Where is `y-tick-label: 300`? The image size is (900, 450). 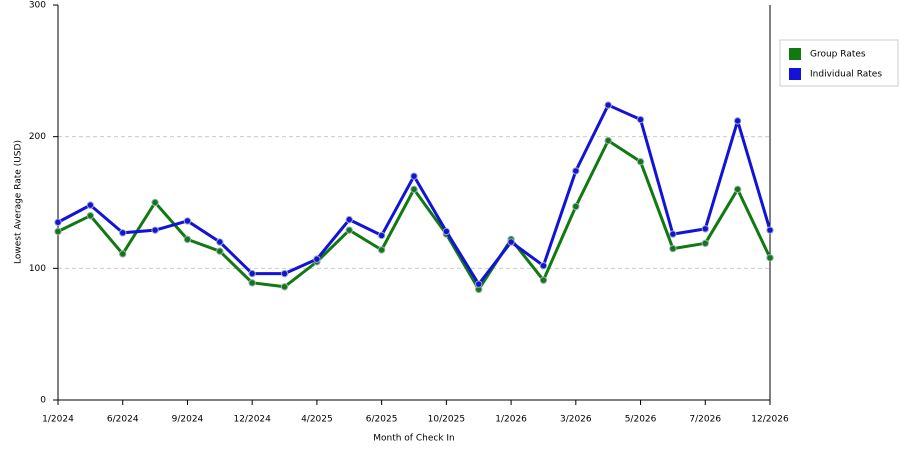 y-tick-label: 300 is located at coordinates (37, 6).